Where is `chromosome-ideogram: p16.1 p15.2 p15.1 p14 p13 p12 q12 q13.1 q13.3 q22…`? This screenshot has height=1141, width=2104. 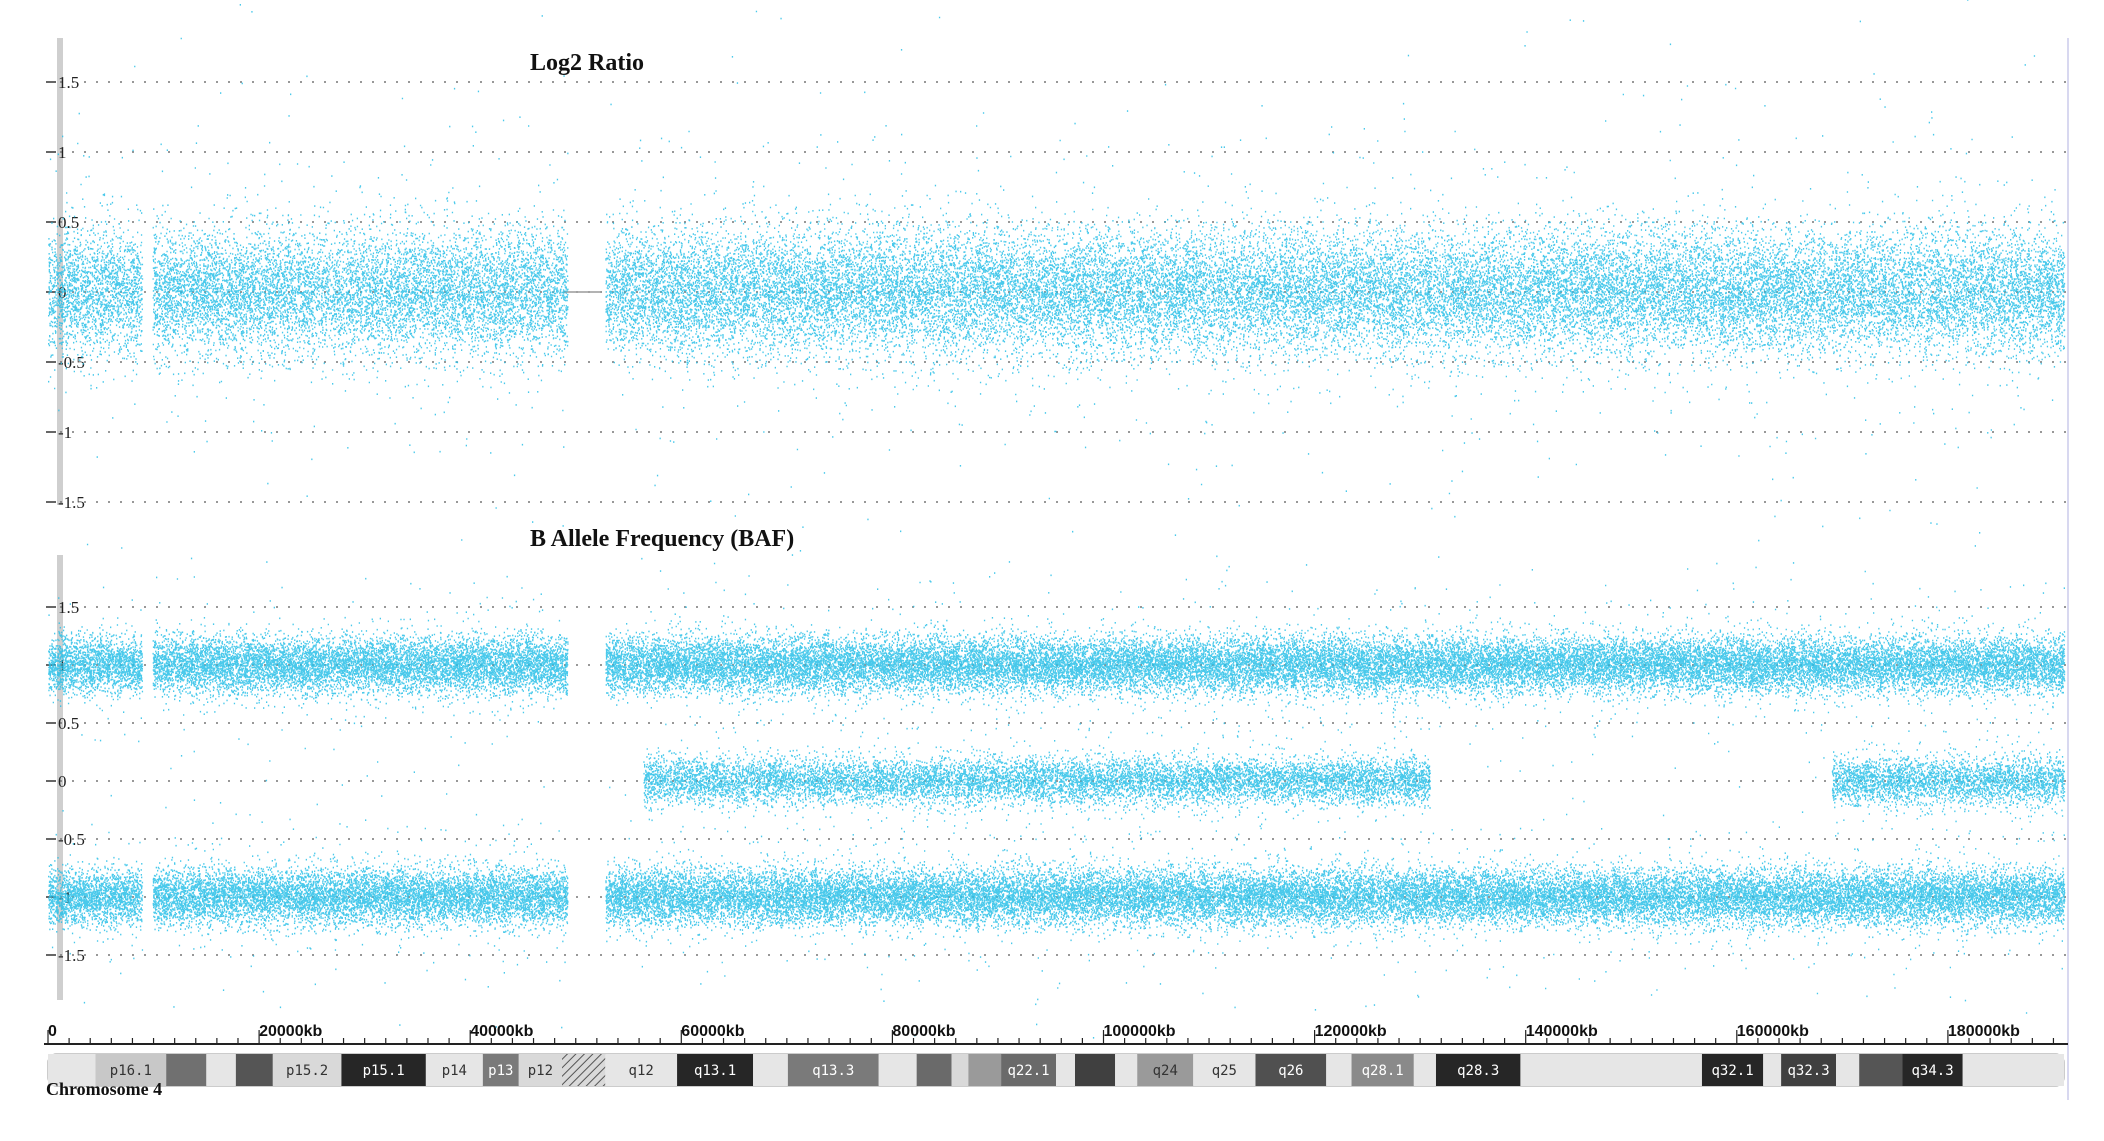
chromosome-ideogram: p16.1 p15.2 p15.1 p14 p13 p12 q12 q13.1 q13.3 q22… is located at coordinates (1056, 1070).